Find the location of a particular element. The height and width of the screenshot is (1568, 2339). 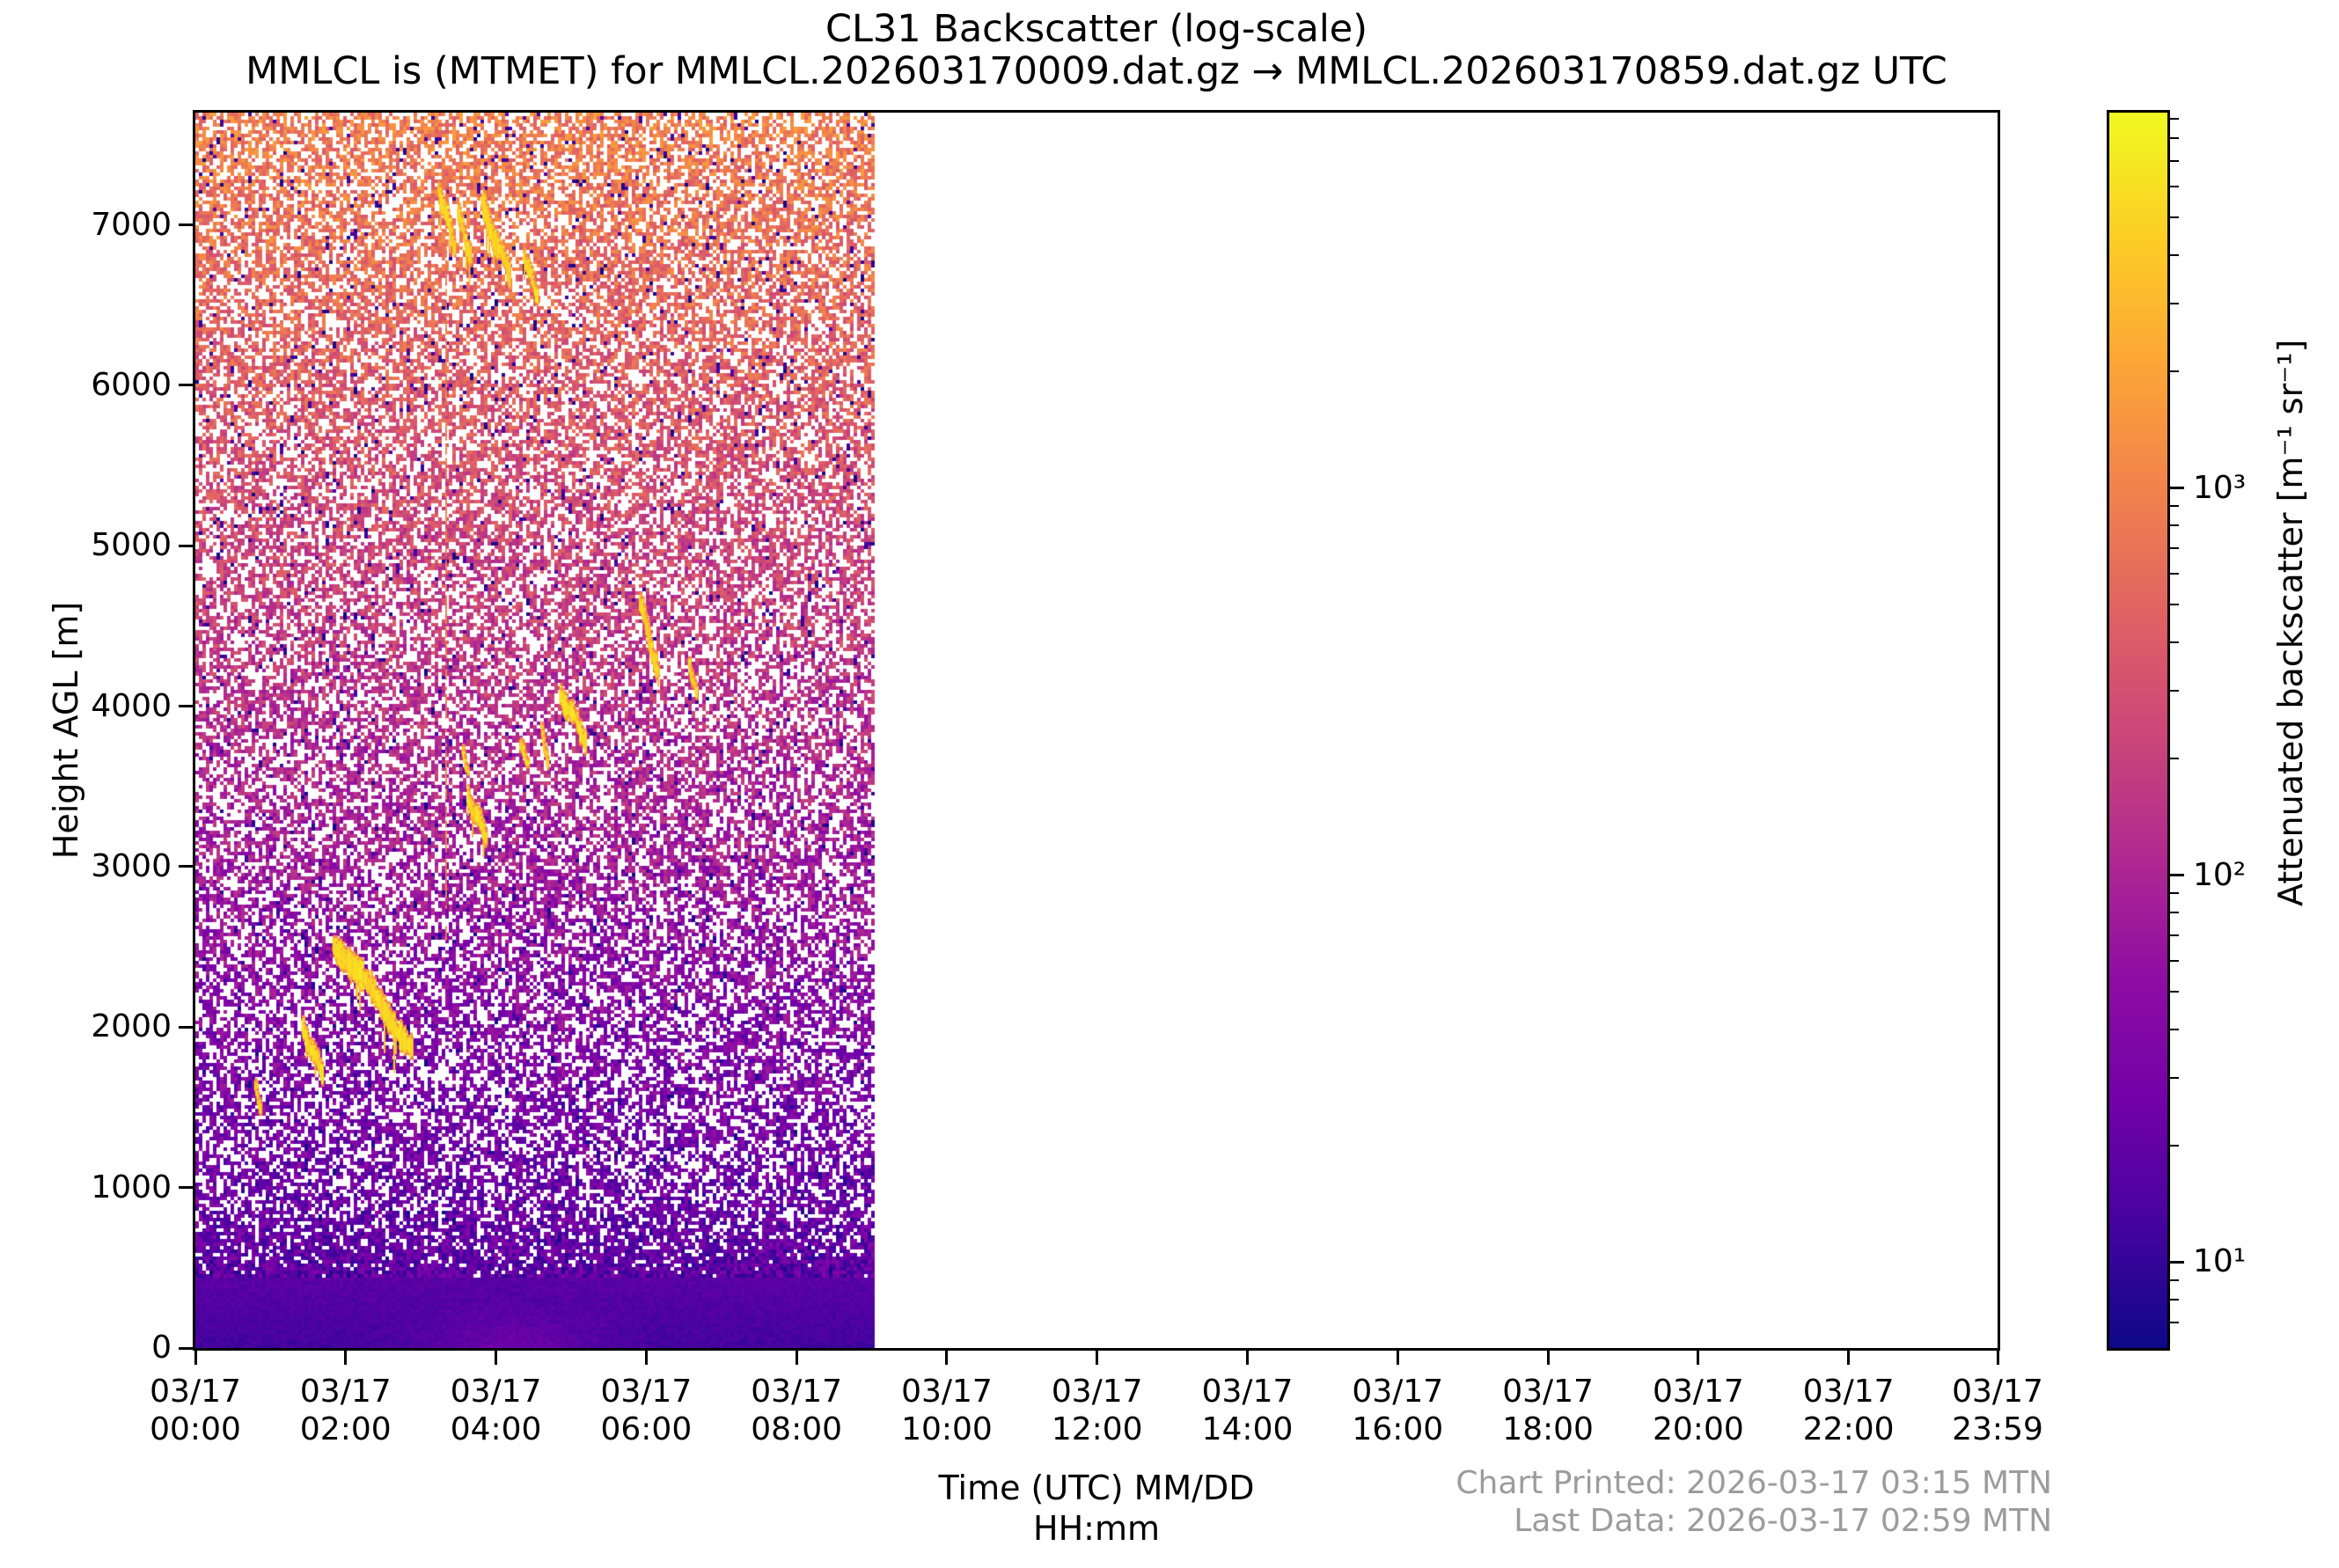

x-tick-label: 03/17 02:00 is located at coordinates (346, 1411).